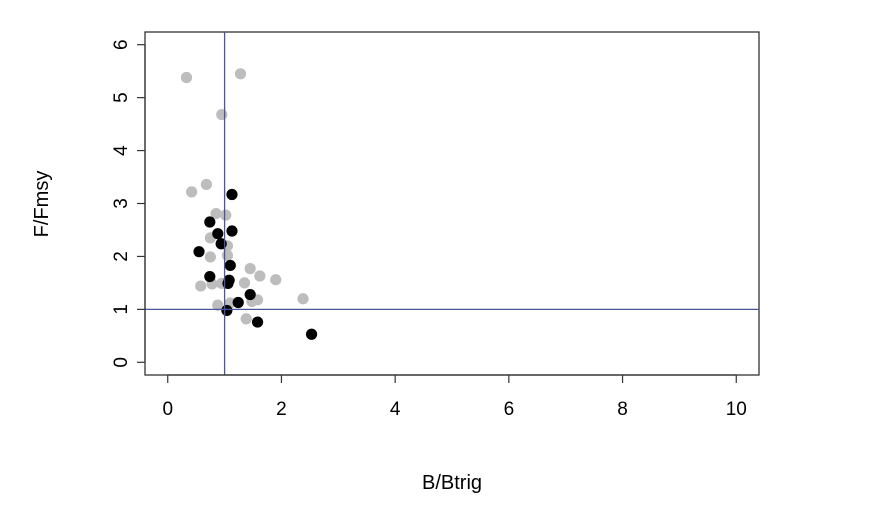 The image size is (872, 512). Describe the element at coordinates (121, 362) in the screenshot. I see `y-tick-label: 0` at that location.